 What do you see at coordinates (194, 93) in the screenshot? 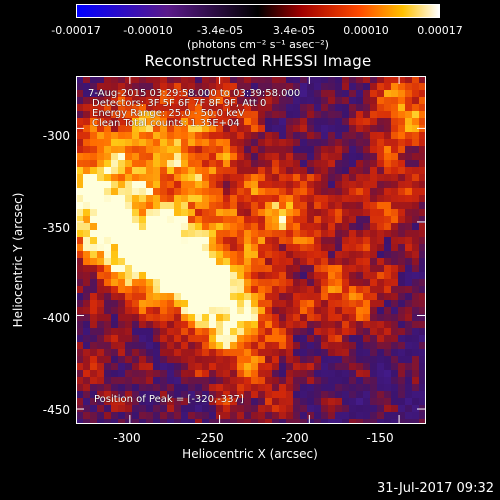
I see `annotation-time-range: 7-Aug-2015 03:29:58.000 to 03:39:58.000` at bounding box center [194, 93].